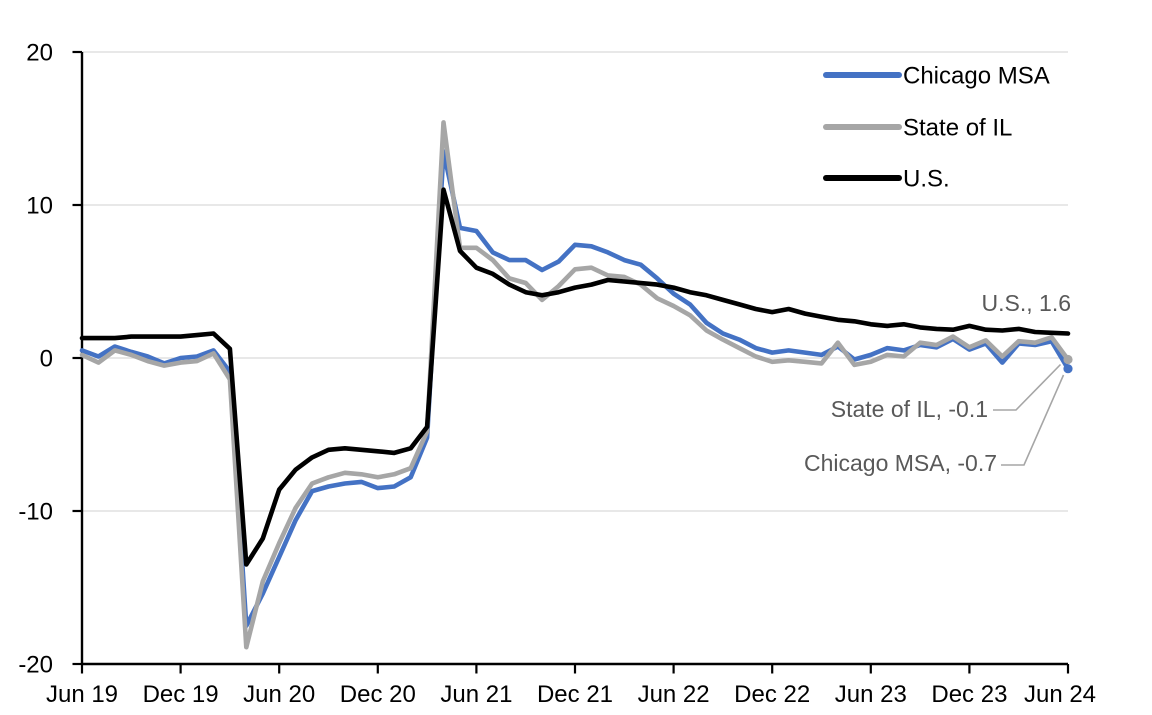 The width and height of the screenshot is (1152, 715). Describe the element at coordinates (1068, 359) in the screenshot. I see `end-marker-state-of-il` at that location.